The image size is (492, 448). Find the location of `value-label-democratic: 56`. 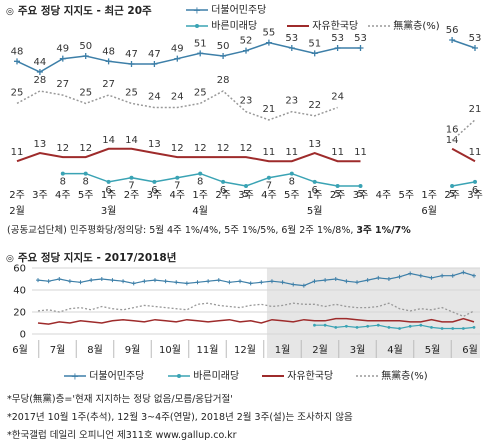

value-label-democratic: 56 is located at coordinates (452, 30).